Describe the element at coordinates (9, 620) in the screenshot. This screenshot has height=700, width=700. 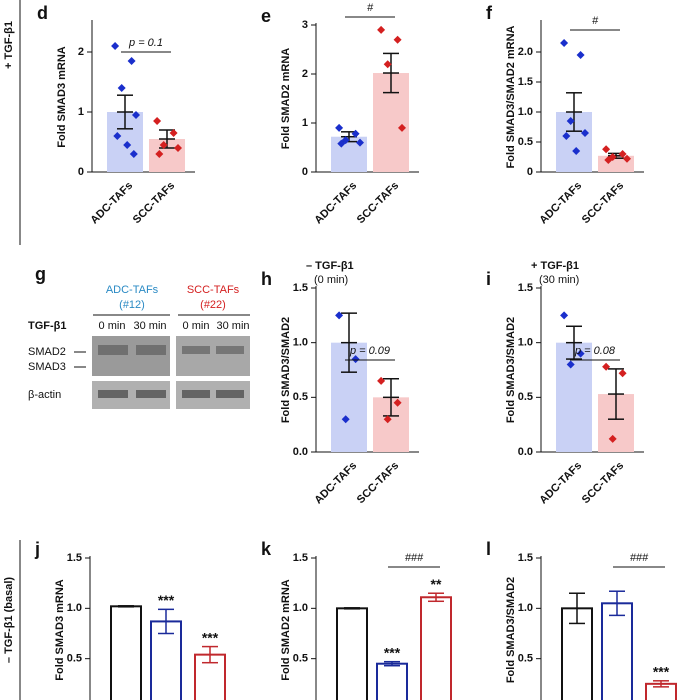
I see `side-label: – TGF-β1 (basal)` at that location.